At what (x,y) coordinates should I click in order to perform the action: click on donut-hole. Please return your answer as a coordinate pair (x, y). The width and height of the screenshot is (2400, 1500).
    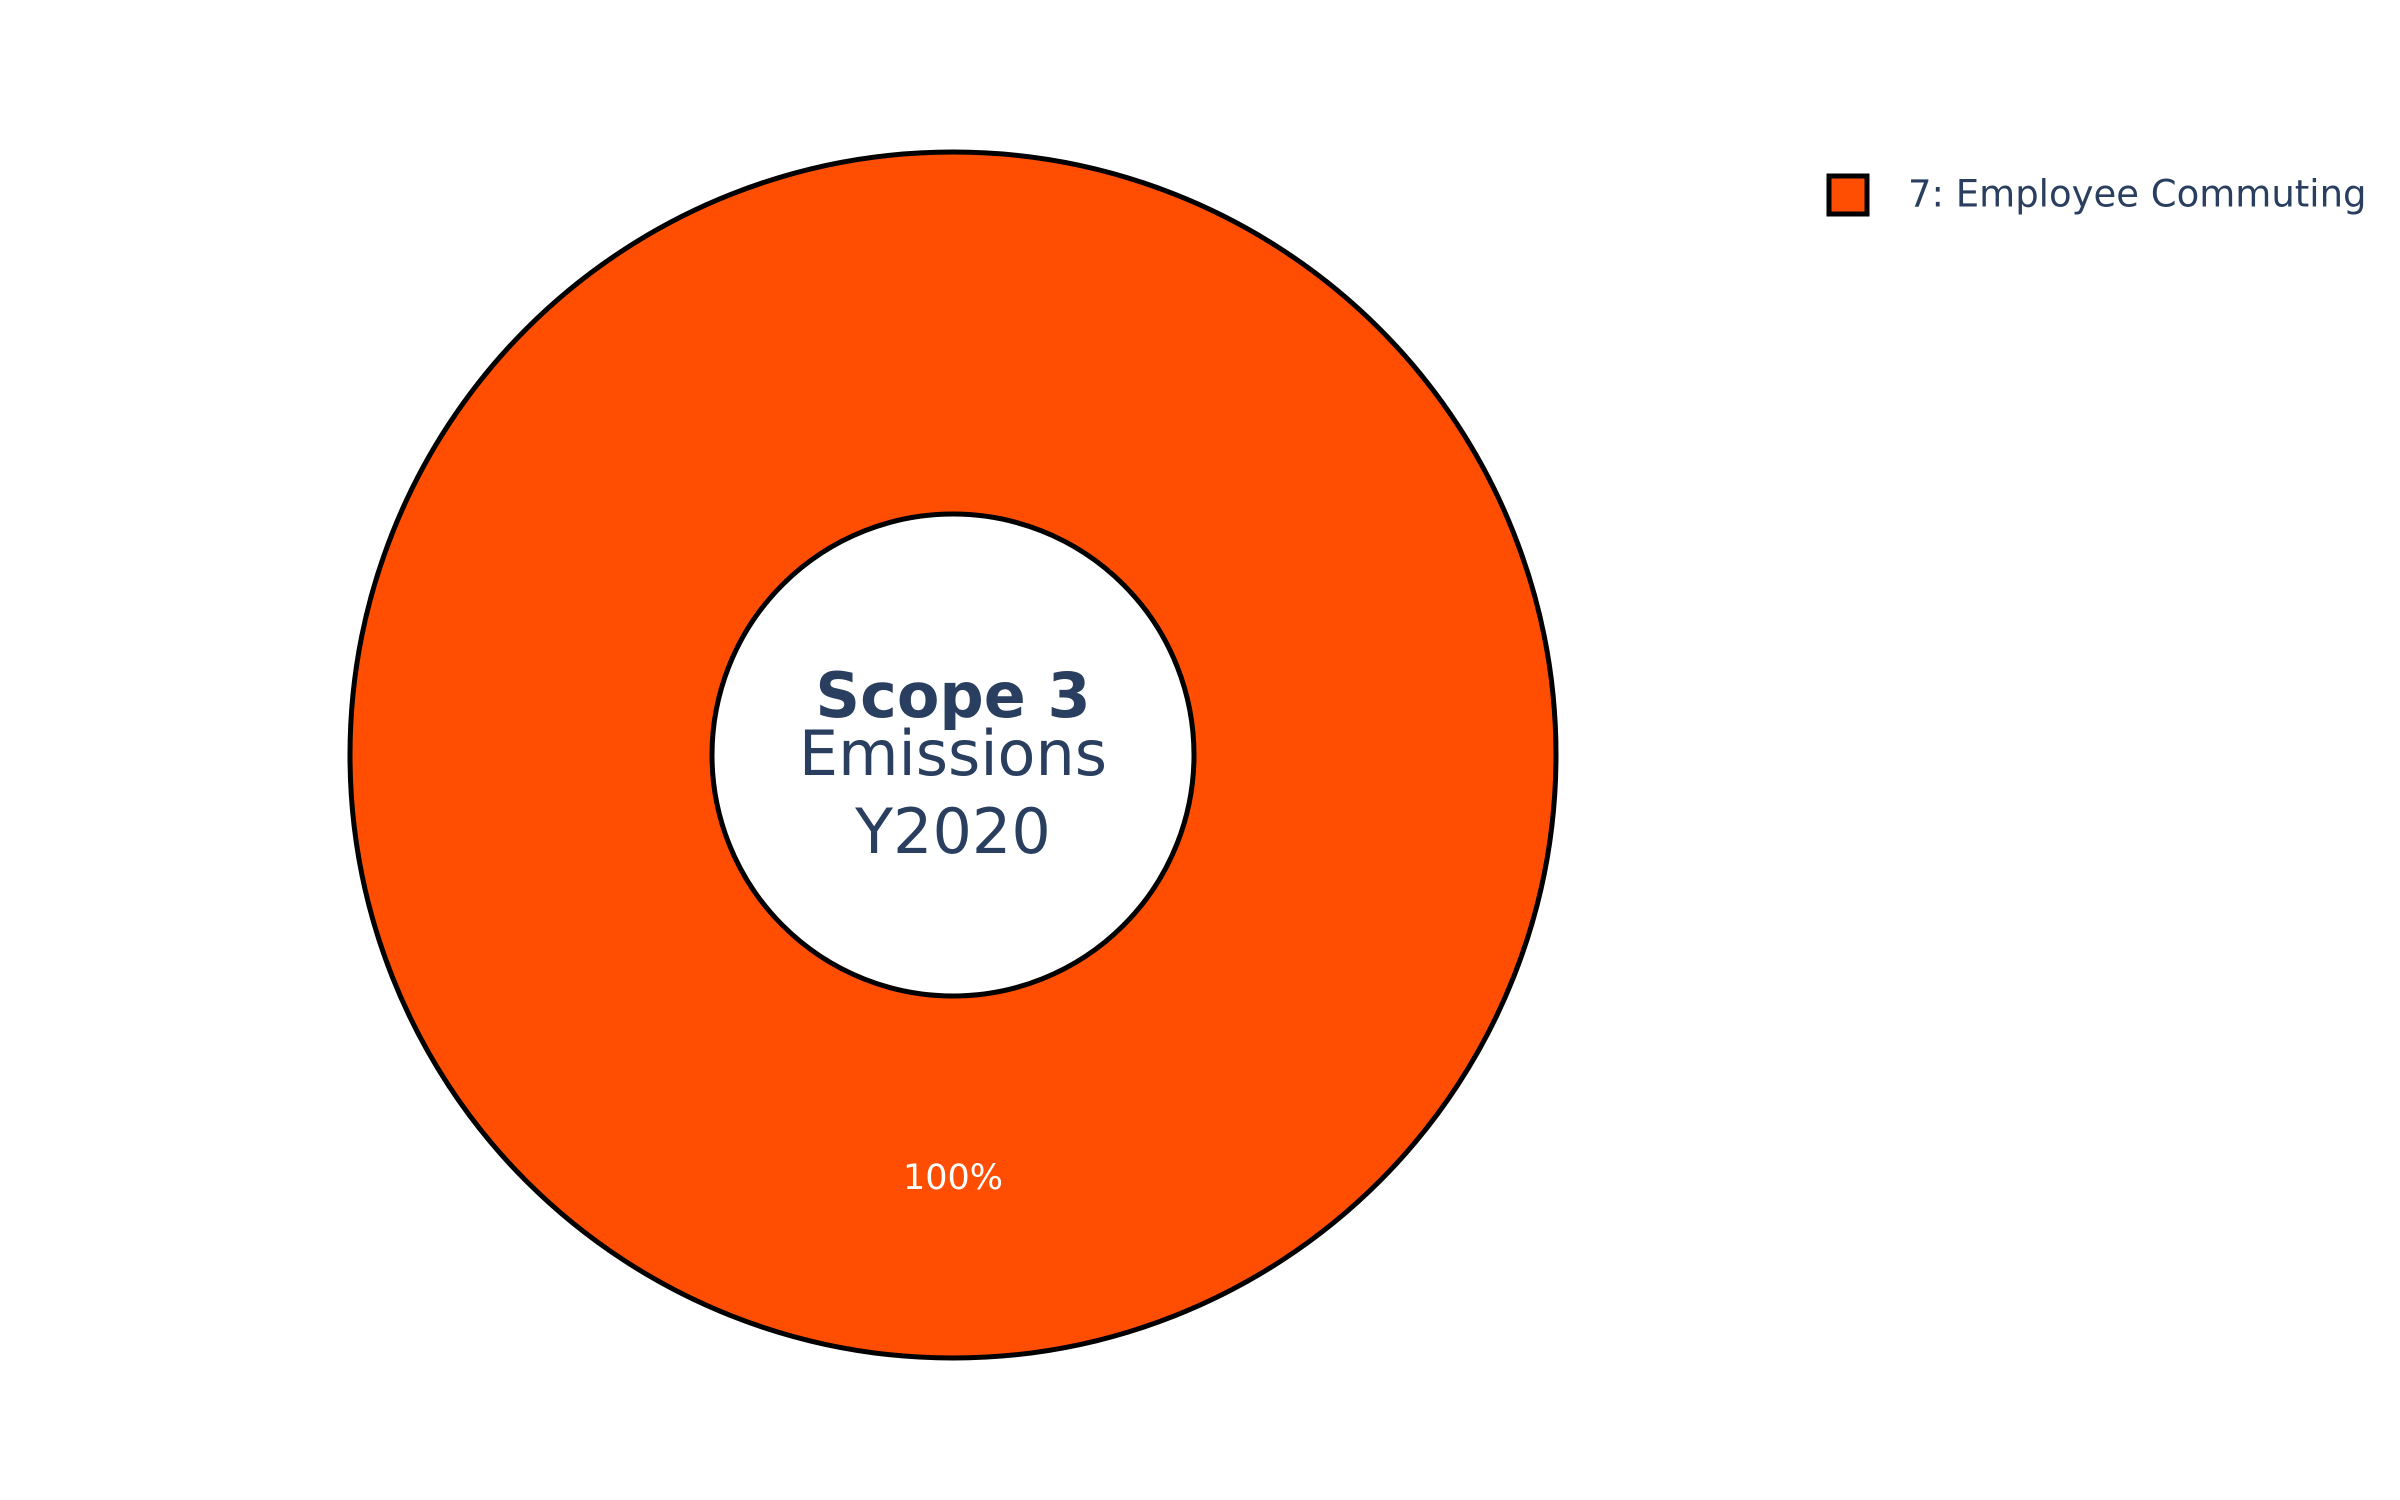
    Looking at the image, I should click on (953, 755).